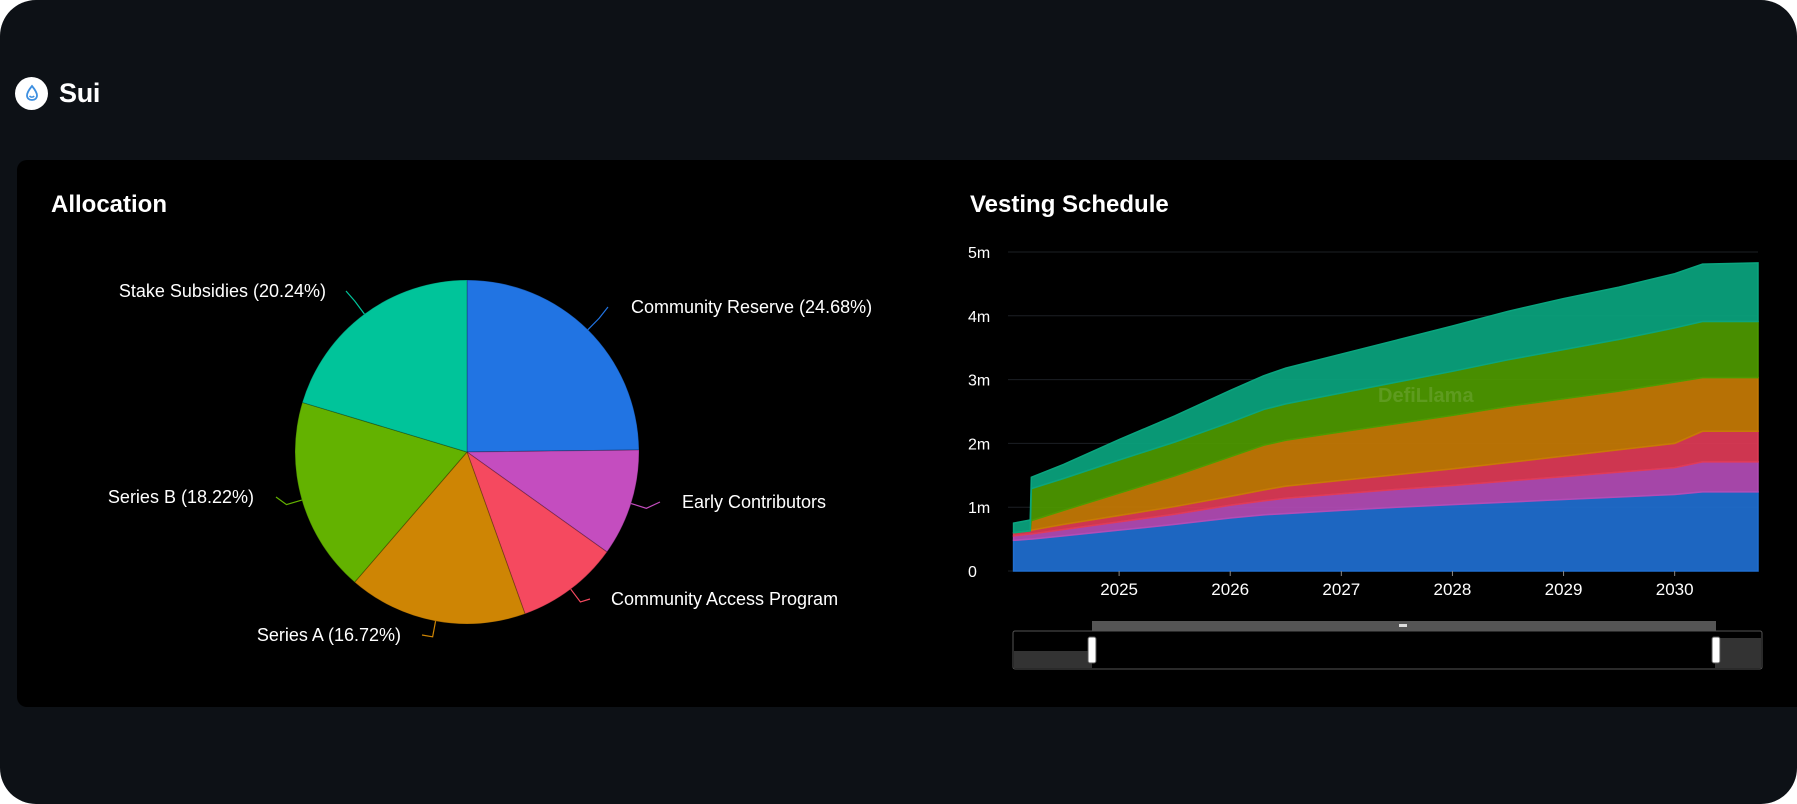  Describe the element at coordinates (751, 307) in the screenshot. I see `pie-slice-label: Community Reserve (24.68%)` at that location.